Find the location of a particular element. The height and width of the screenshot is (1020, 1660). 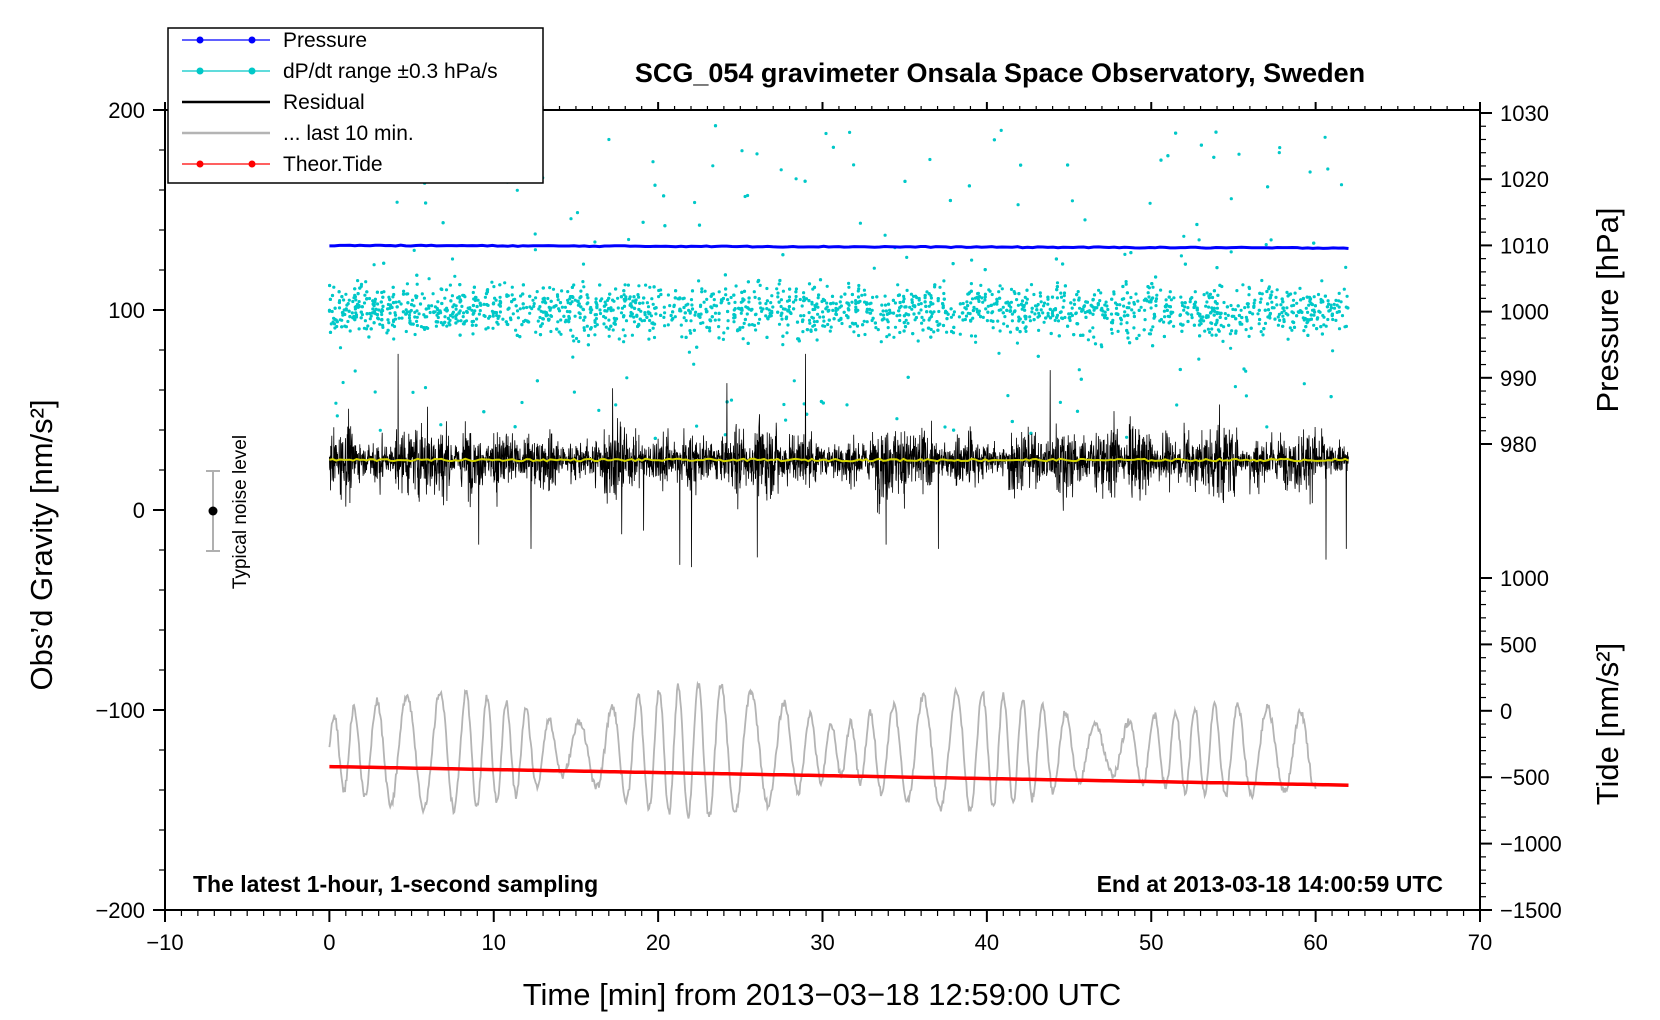

legend-marker is located at coordinates (252, 164).